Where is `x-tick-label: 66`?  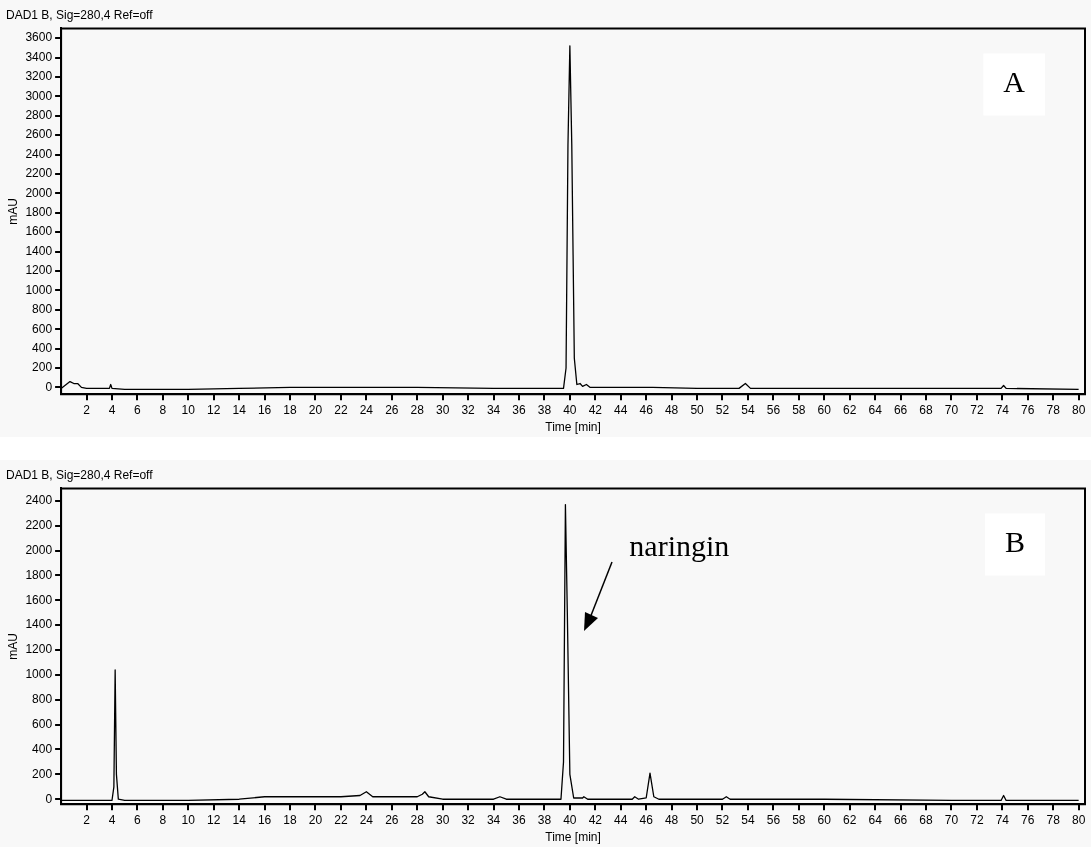 x-tick-label: 66 is located at coordinates (900, 409).